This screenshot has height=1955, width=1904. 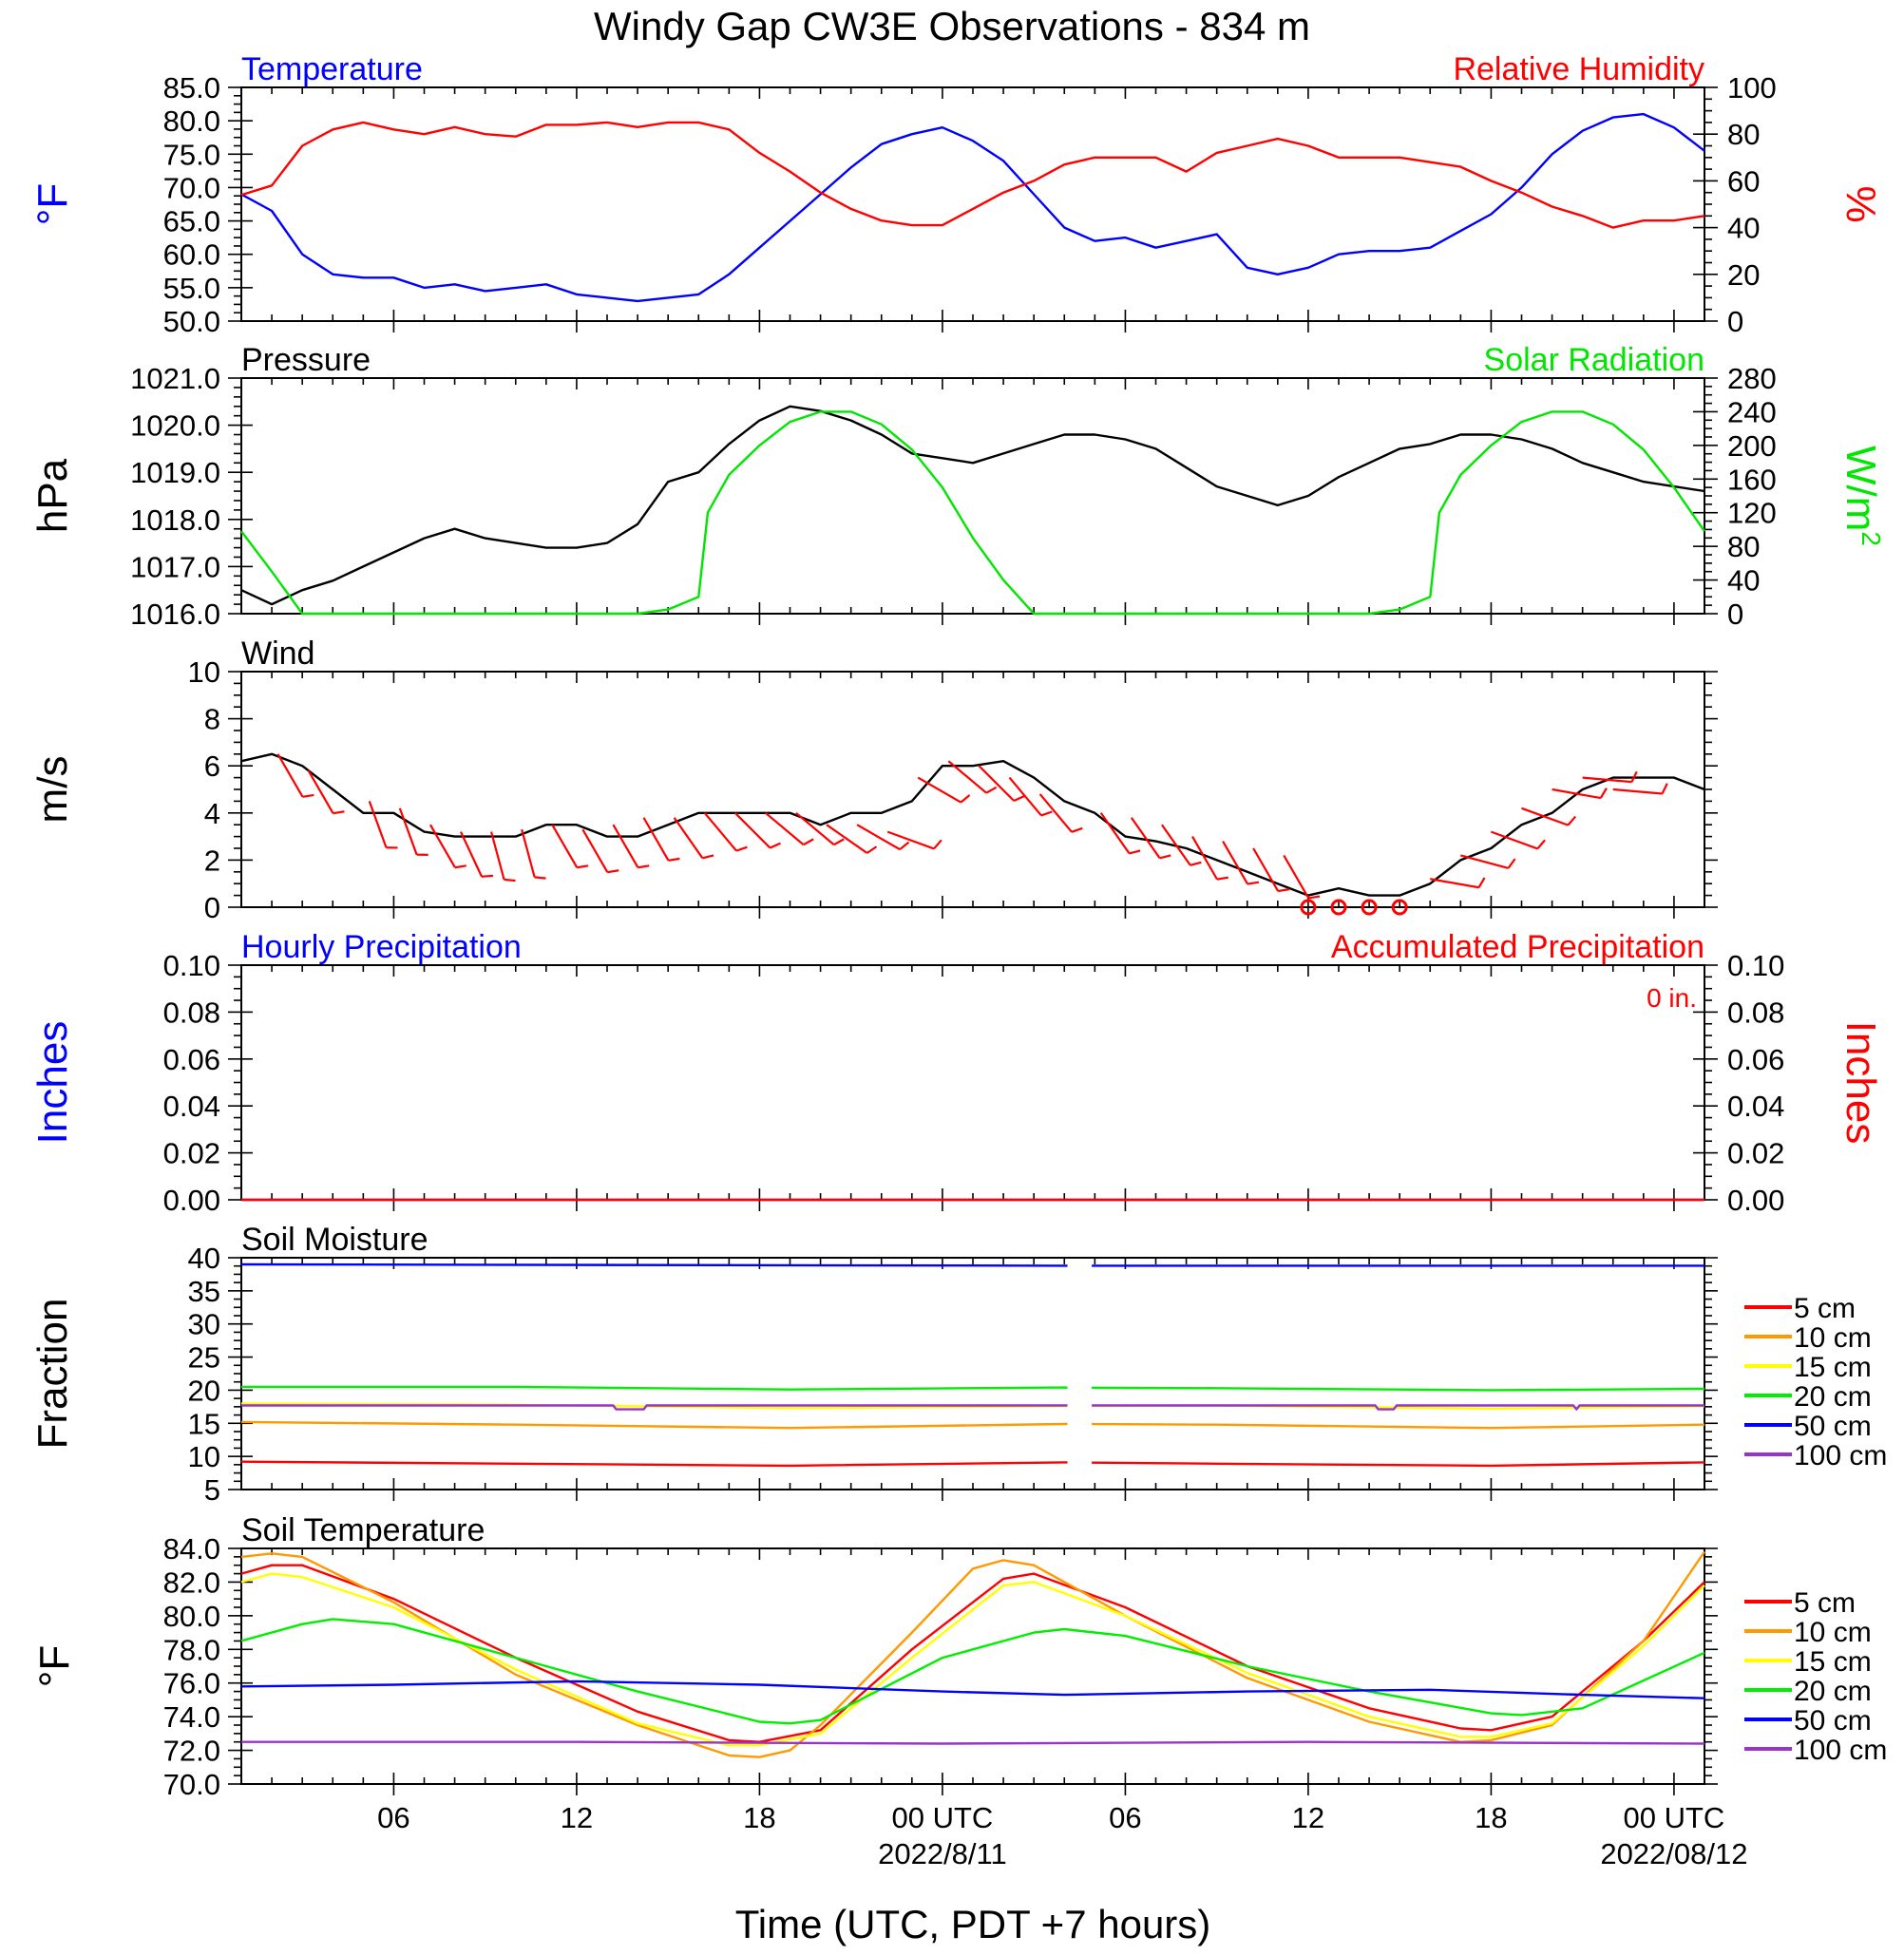 What do you see at coordinates (306, 360) in the screenshot?
I see `pressure-solar-title-left: Pressure` at bounding box center [306, 360].